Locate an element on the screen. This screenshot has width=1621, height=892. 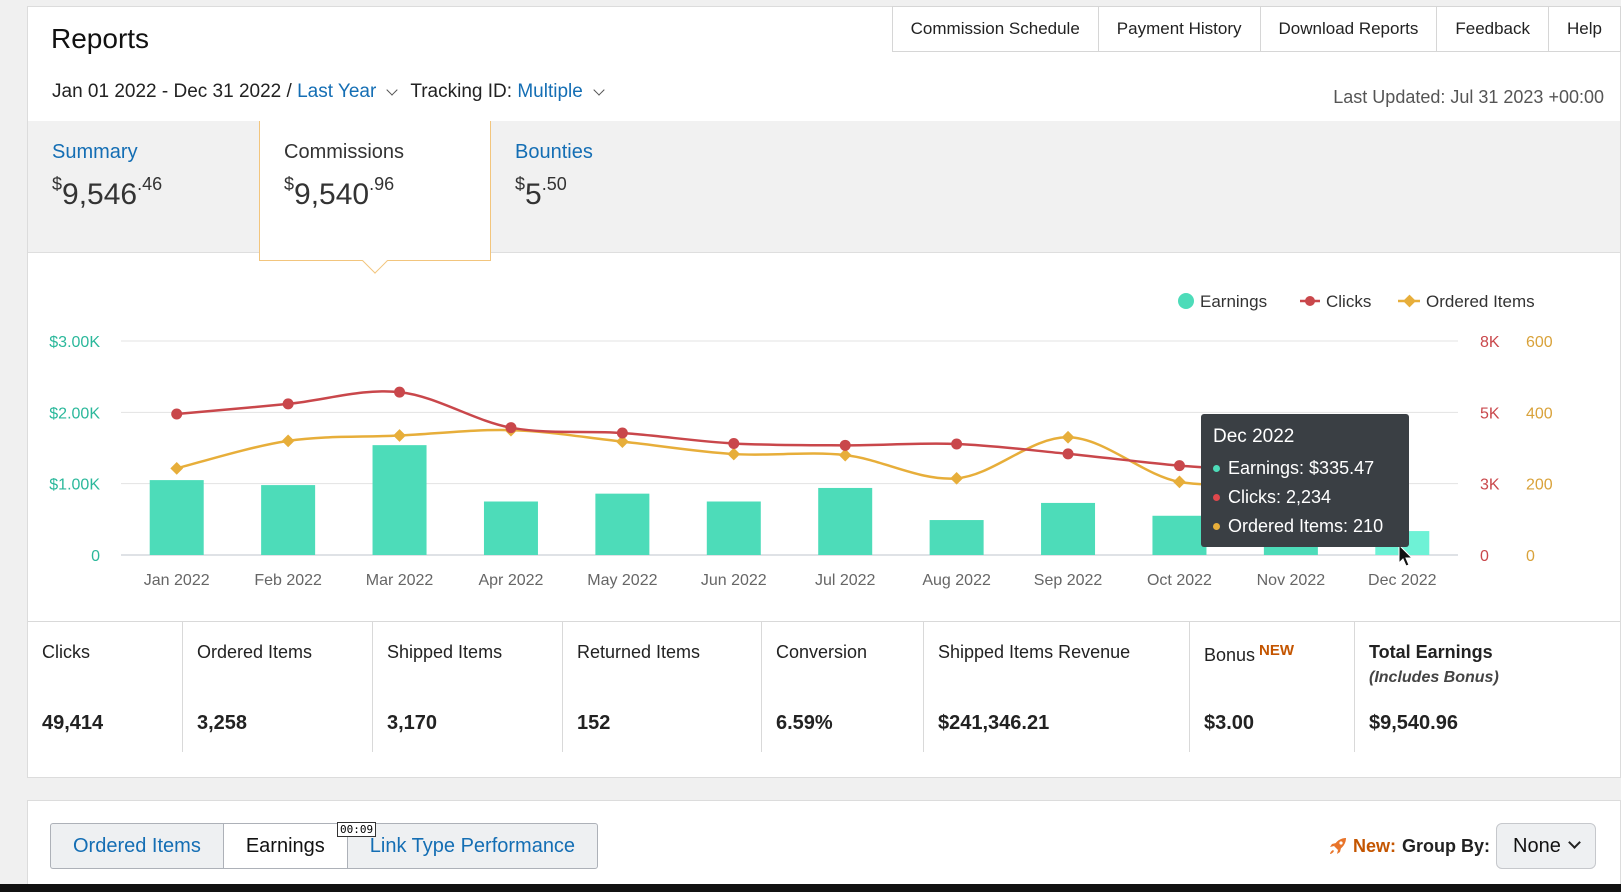
new-badge: NEW is located at coordinates (1277, 650).